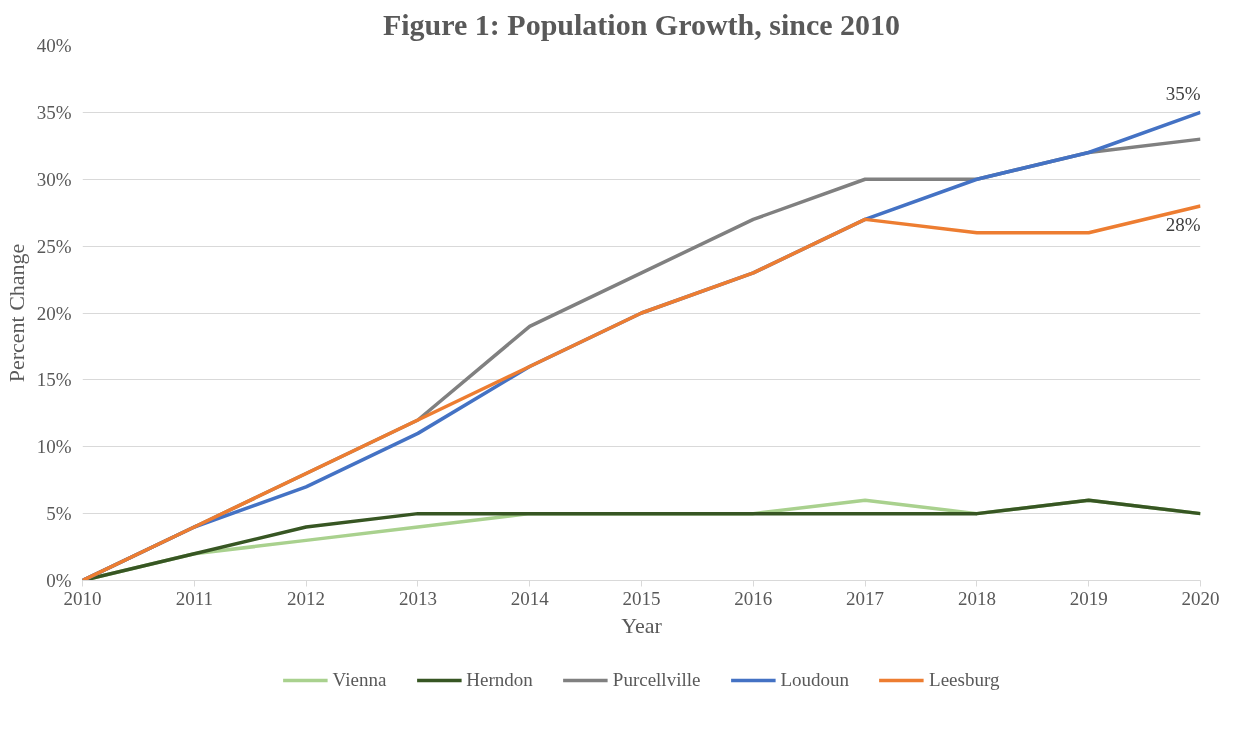  What do you see at coordinates (359, 680) in the screenshot?
I see `legend-label: Vienna` at bounding box center [359, 680].